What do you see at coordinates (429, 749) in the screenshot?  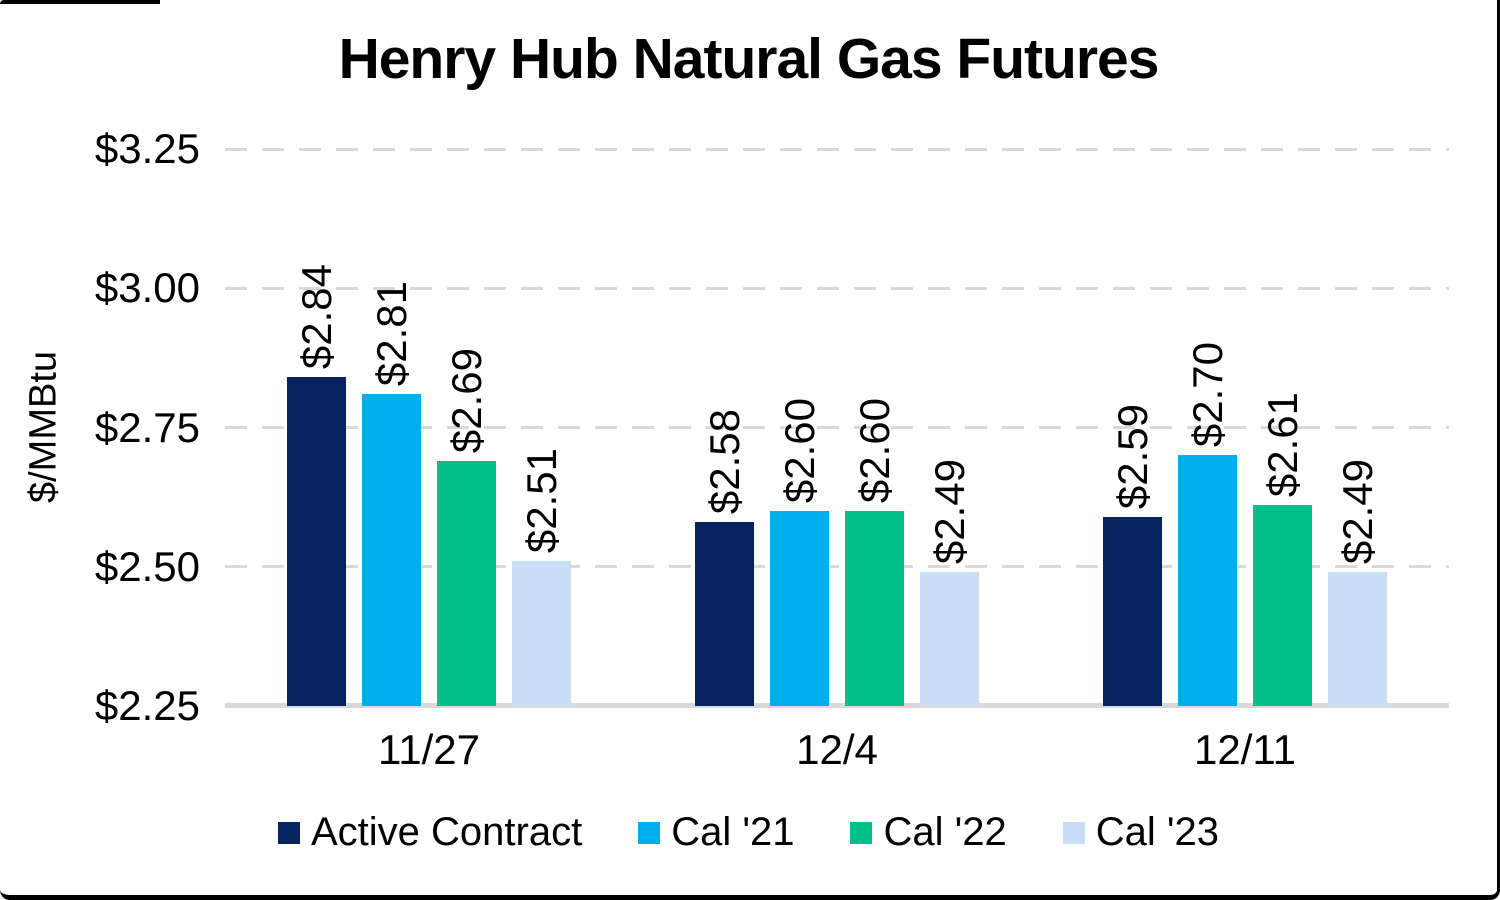 I see `x-tick-label-11-27: 11/27` at bounding box center [429, 749].